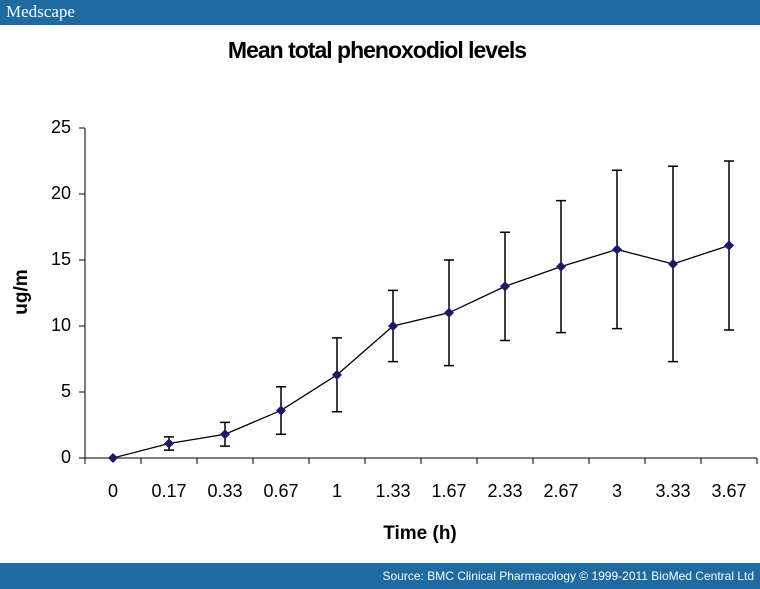  What do you see at coordinates (448, 491) in the screenshot?
I see `x-tick-label: 1.67` at bounding box center [448, 491].